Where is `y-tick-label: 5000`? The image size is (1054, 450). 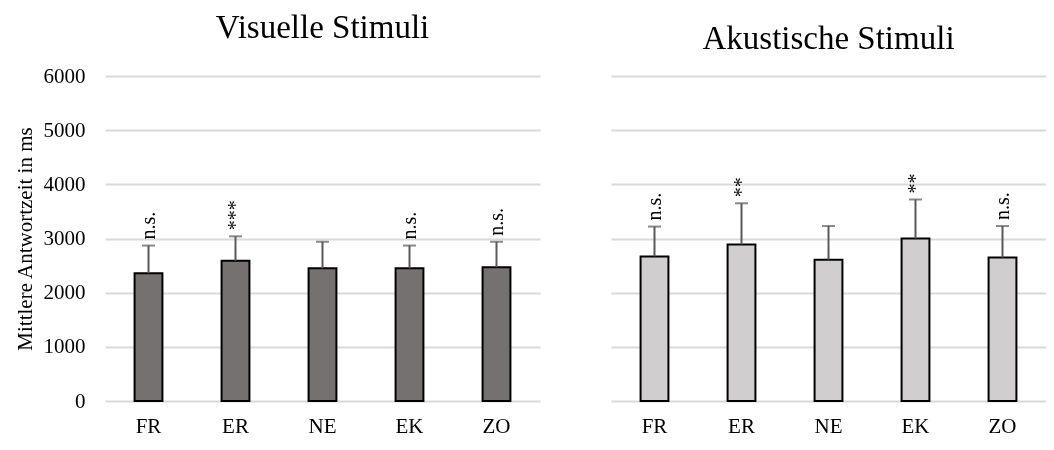 y-tick-label: 5000 is located at coordinates (64, 129).